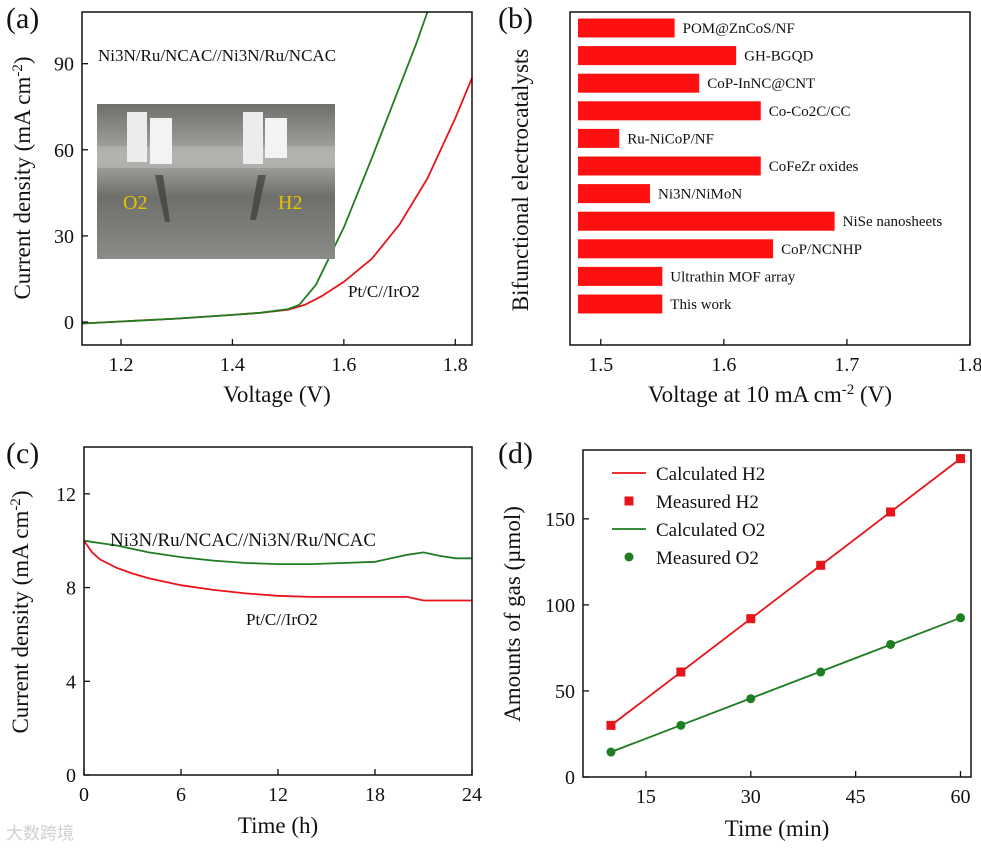 The width and height of the screenshot is (981, 853). Describe the element at coordinates (515, 453) in the screenshot. I see `panel-label-d: (d)` at that location.